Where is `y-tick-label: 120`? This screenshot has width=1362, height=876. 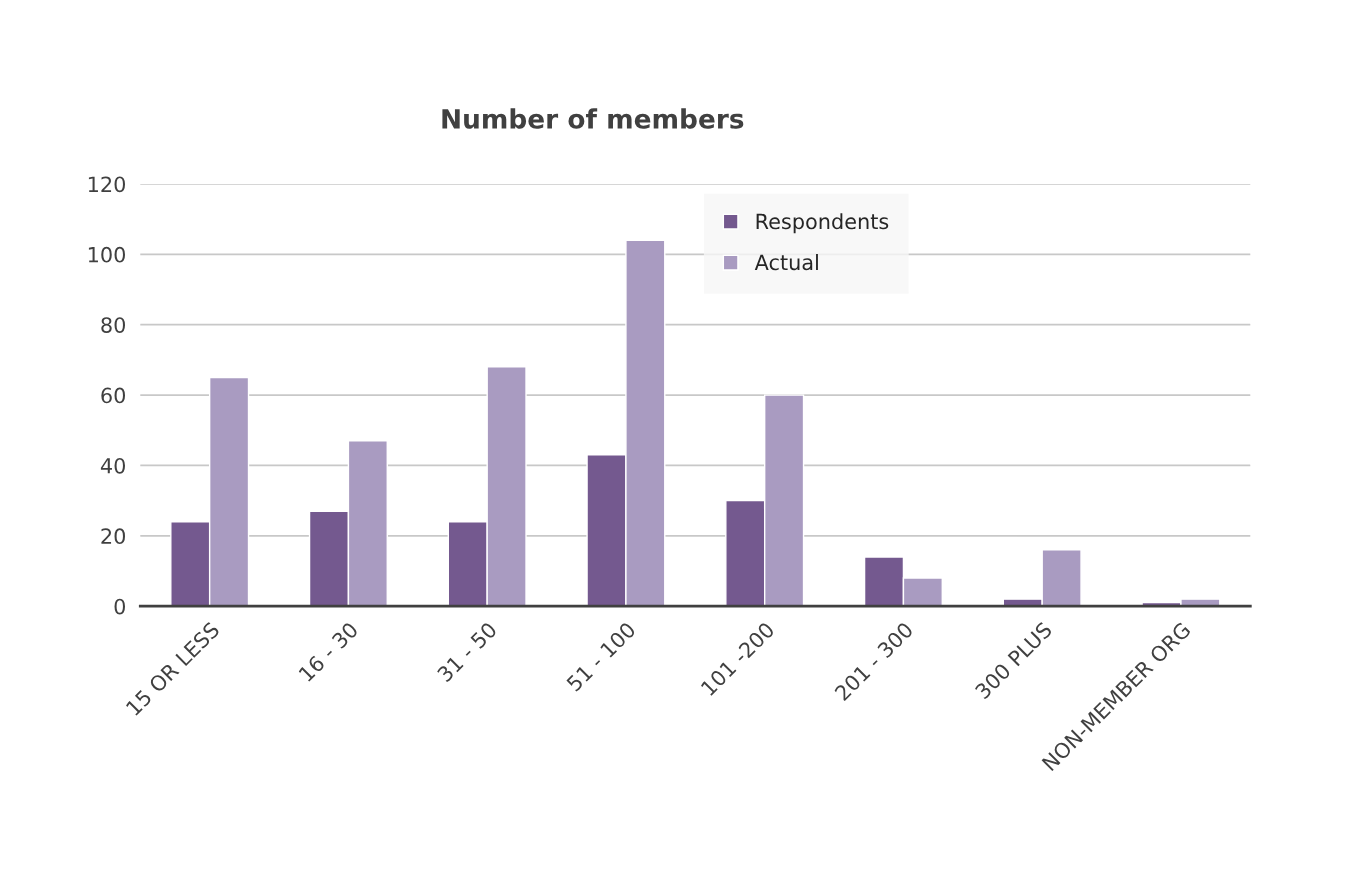 y-tick-label: 120 is located at coordinates (107, 184).